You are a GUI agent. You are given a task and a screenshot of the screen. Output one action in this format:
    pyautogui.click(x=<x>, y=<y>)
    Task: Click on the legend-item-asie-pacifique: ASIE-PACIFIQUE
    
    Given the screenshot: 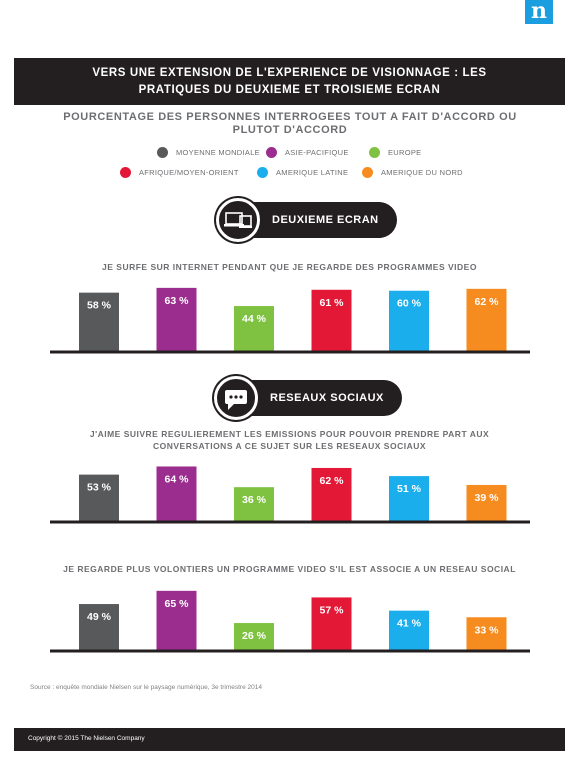 What is the action you would take?
    pyautogui.click(x=307, y=152)
    